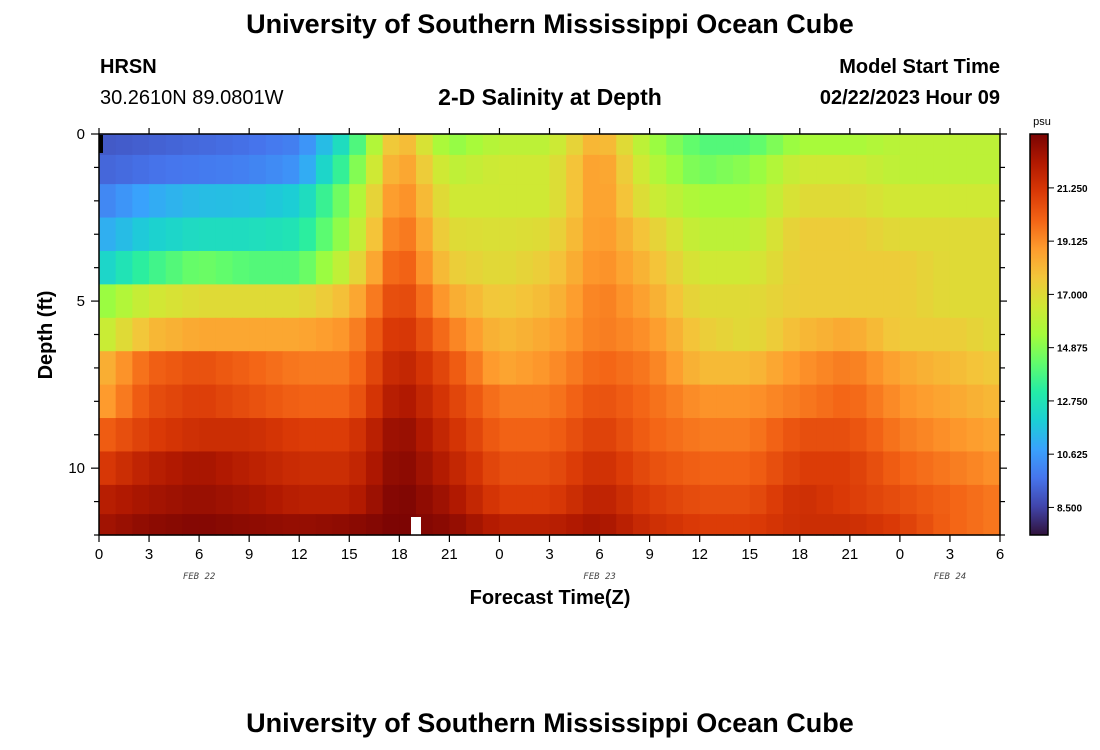 The width and height of the screenshot is (1100, 750). What do you see at coordinates (416, 526) in the screenshot?
I see `time-marker` at bounding box center [416, 526].